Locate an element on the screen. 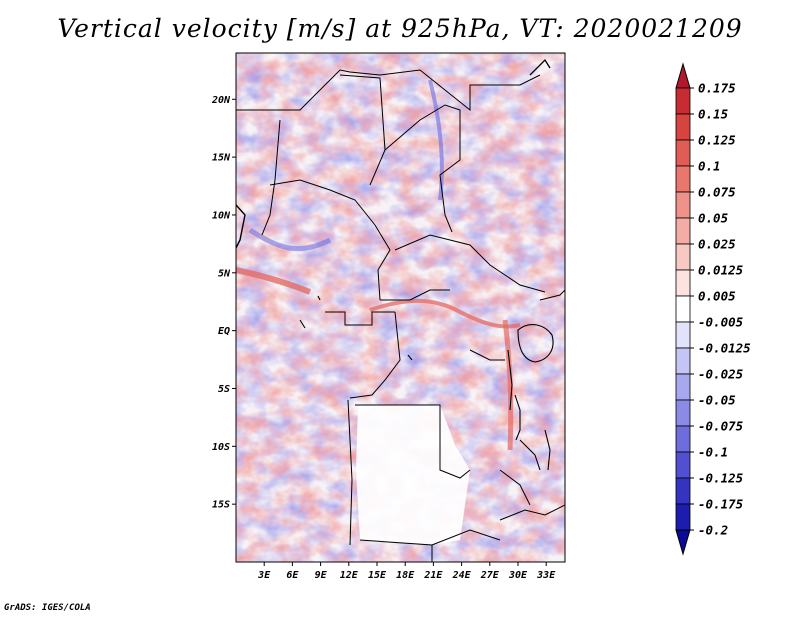 The image size is (800, 618). y-axis: 20N 15N 10N 5N EQ 5S 10S 15S is located at coordinates (223, 303).